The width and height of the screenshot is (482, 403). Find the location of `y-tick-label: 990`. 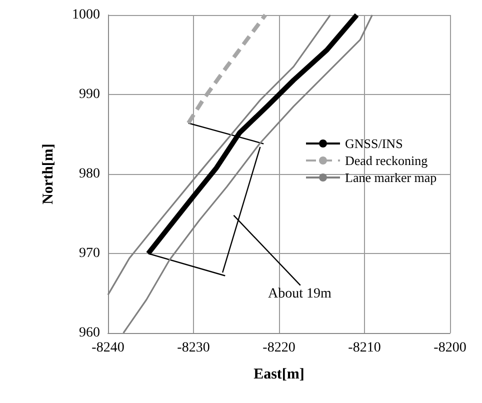

y-tick-label: 990 is located at coordinates (89, 94).